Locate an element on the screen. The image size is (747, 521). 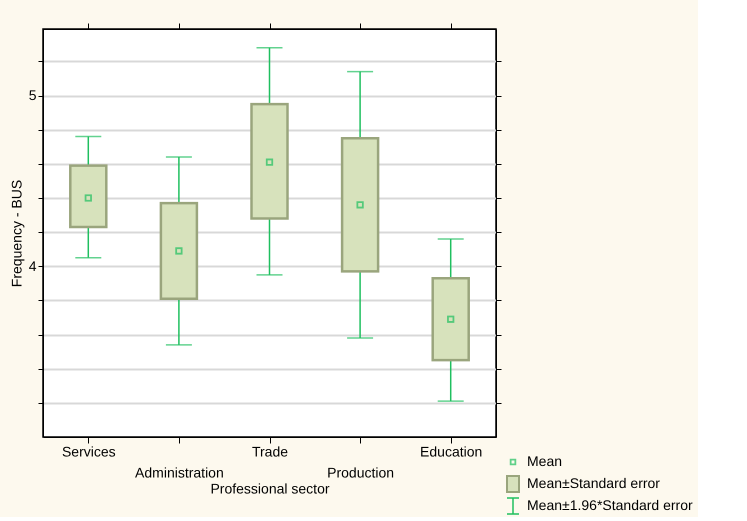
x-axis-title: Professional sector is located at coordinates (270, 488).